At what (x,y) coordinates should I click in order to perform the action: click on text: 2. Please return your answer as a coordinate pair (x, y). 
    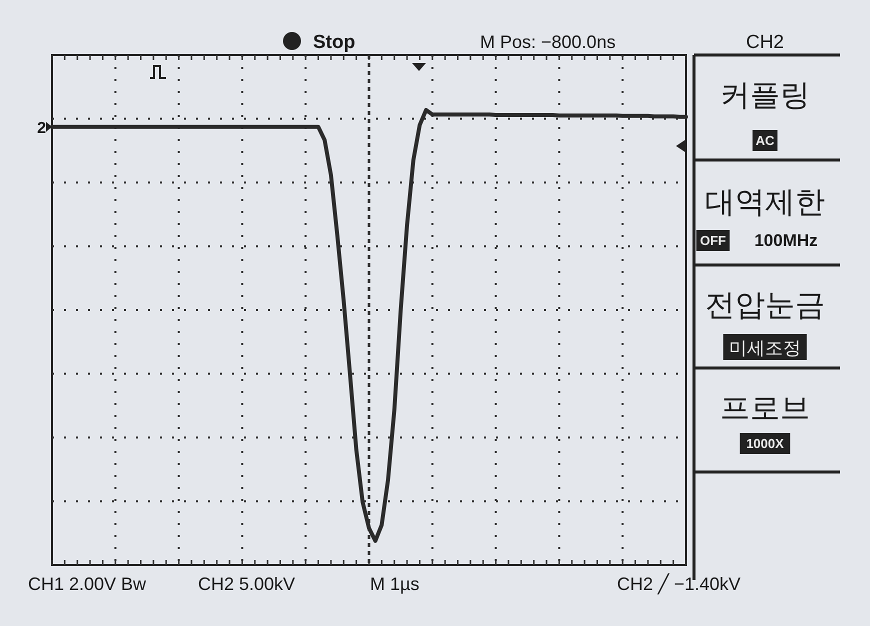
    Looking at the image, I should click on (41, 128).